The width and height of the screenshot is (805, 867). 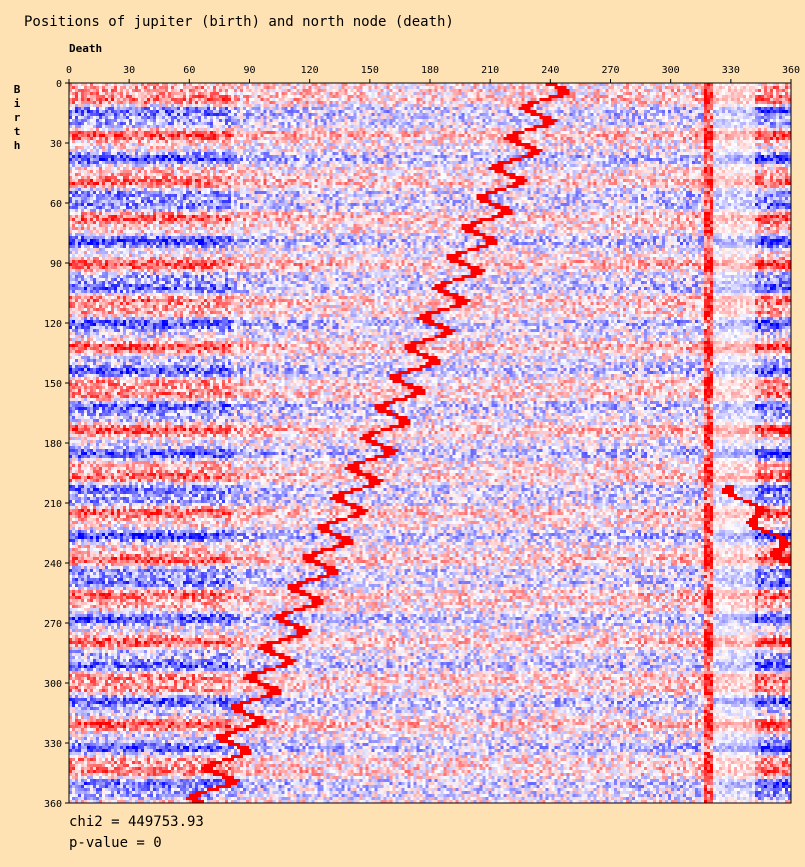 I want to click on y-axis-label: Birth, so click(x=17, y=117).